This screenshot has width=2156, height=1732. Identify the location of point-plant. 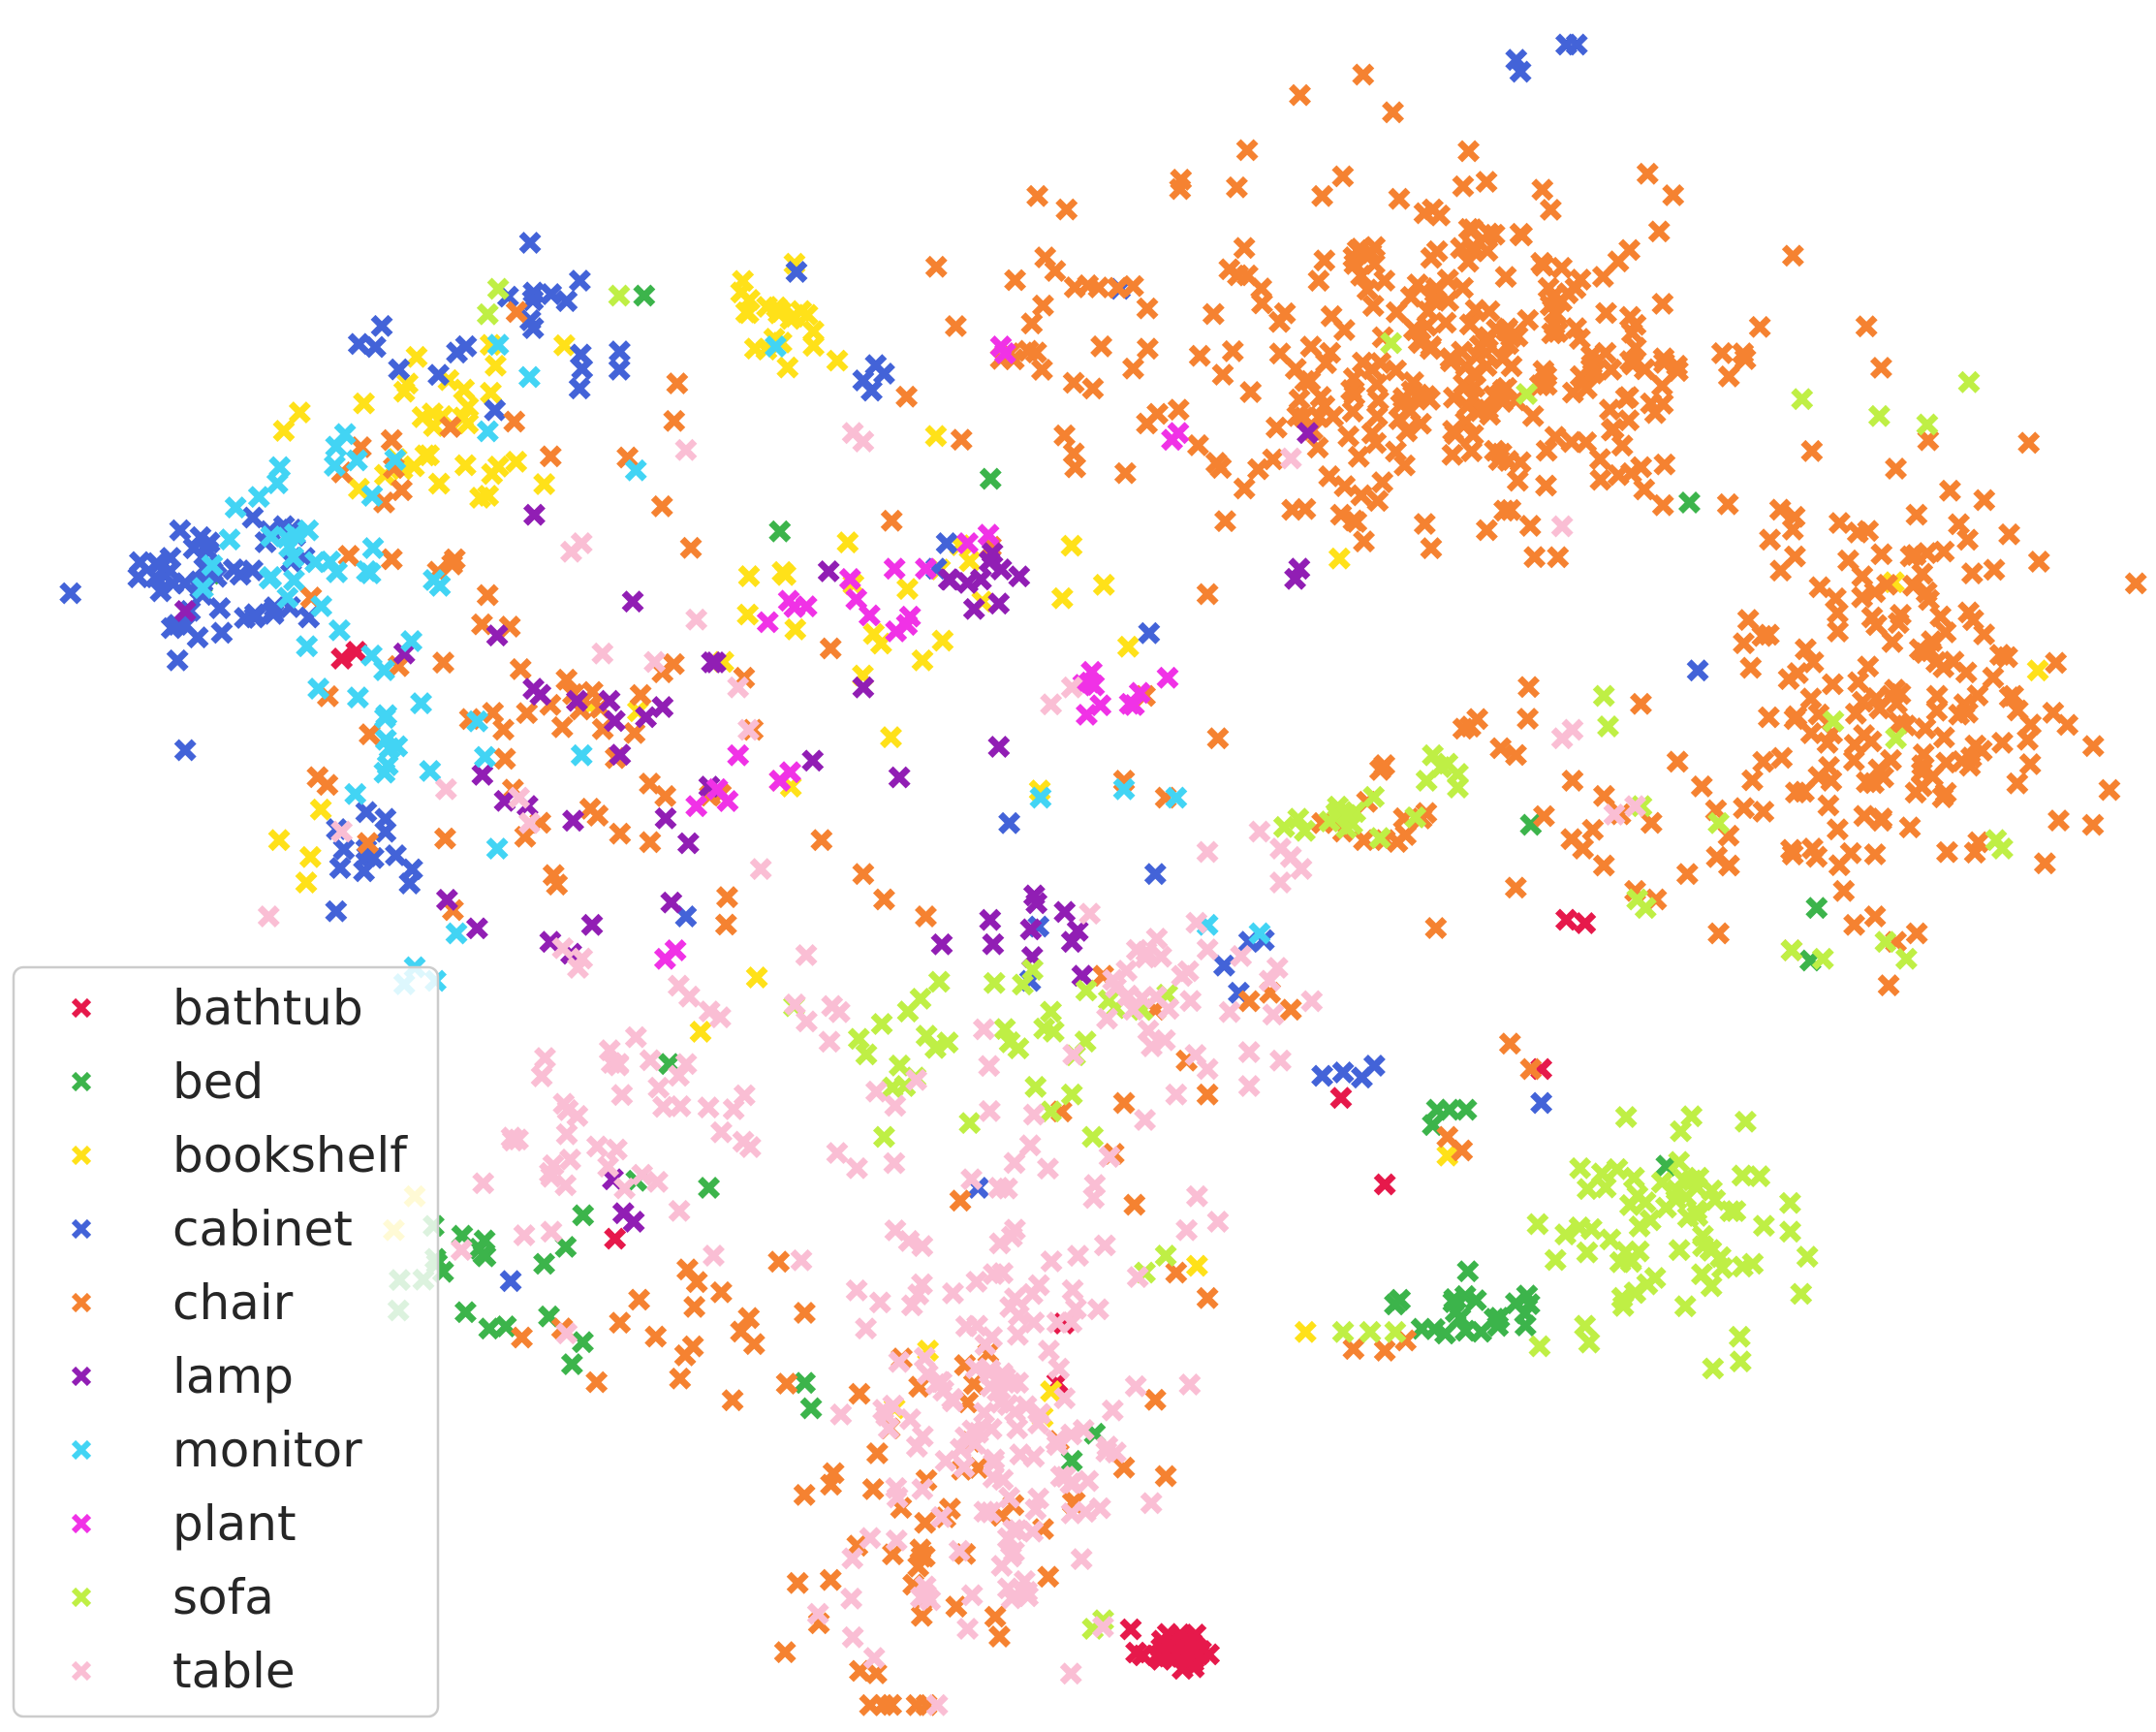
(675, 950).